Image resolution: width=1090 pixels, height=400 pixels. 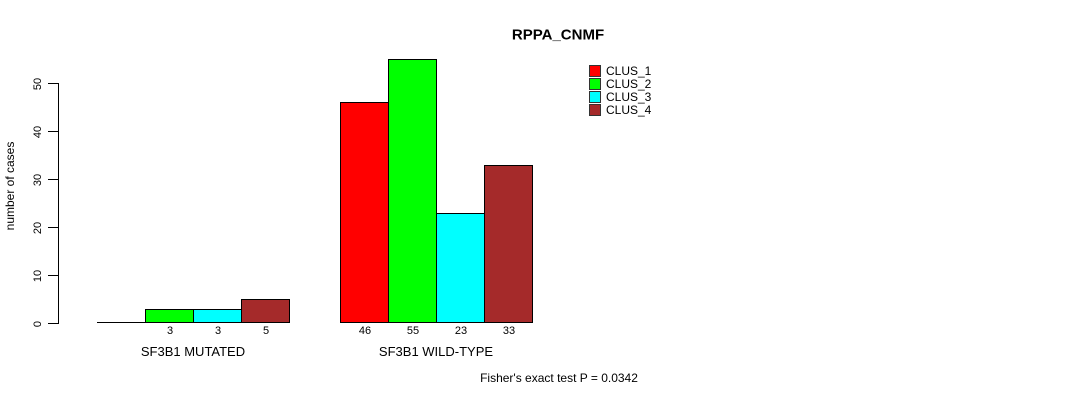 I want to click on bar-value-clus-2-sf3b1-mutated: 3, so click(x=170, y=331).